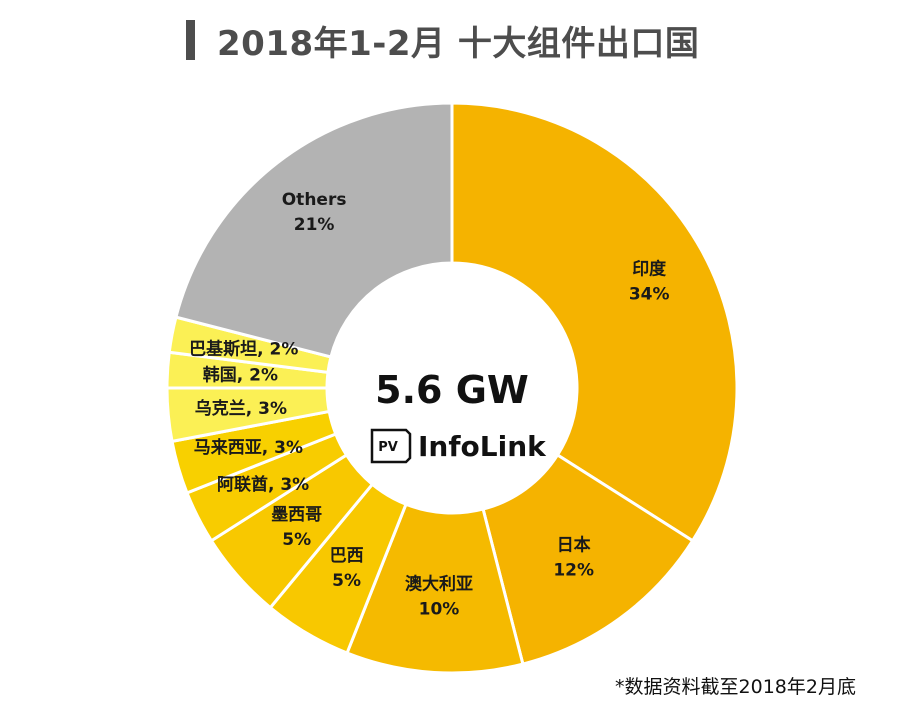 This screenshot has height=715, width=908. What do you see at coordinates (347, 556) in the screenshot?
I see `slice-label-3: 巴西` at bounding box center [347, 556].